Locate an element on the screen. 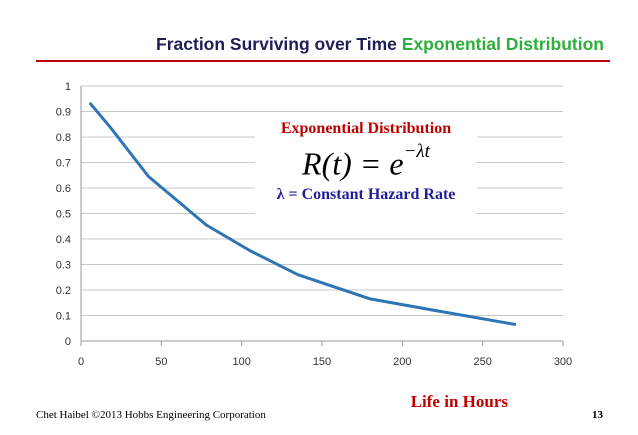 The width and height of the screenshot is (638, 435). x-tick-label: 100 is located at coordinates (241, 362).